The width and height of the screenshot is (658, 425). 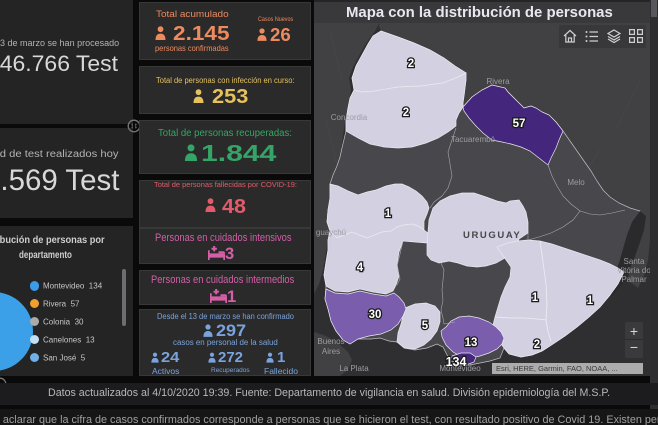 What do you see at coordinates (360, 268) in the screenshot?
I see `svg-text: 4` at bounding box center [360, 268].